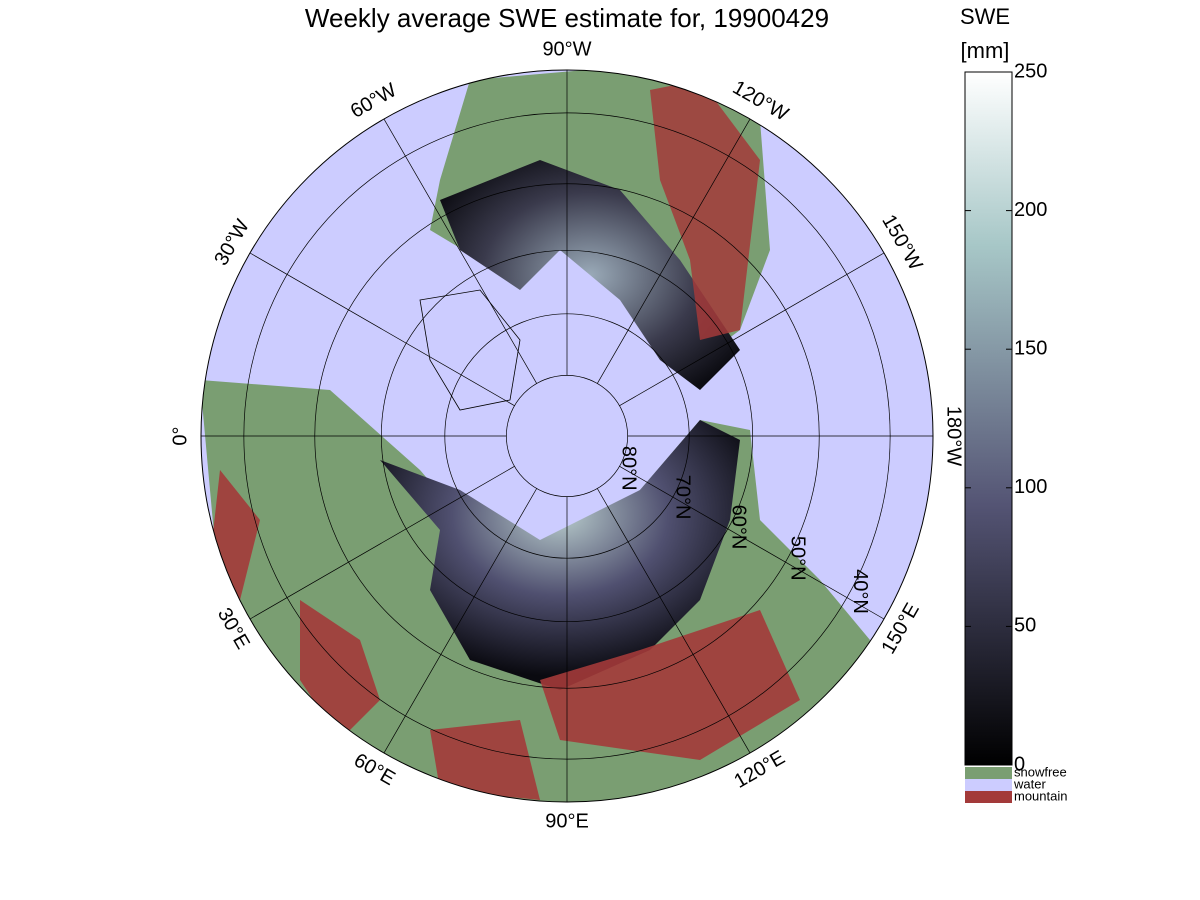 The image size is (1200, 900). I want to click on eurasia-snow, so click(560, 555).